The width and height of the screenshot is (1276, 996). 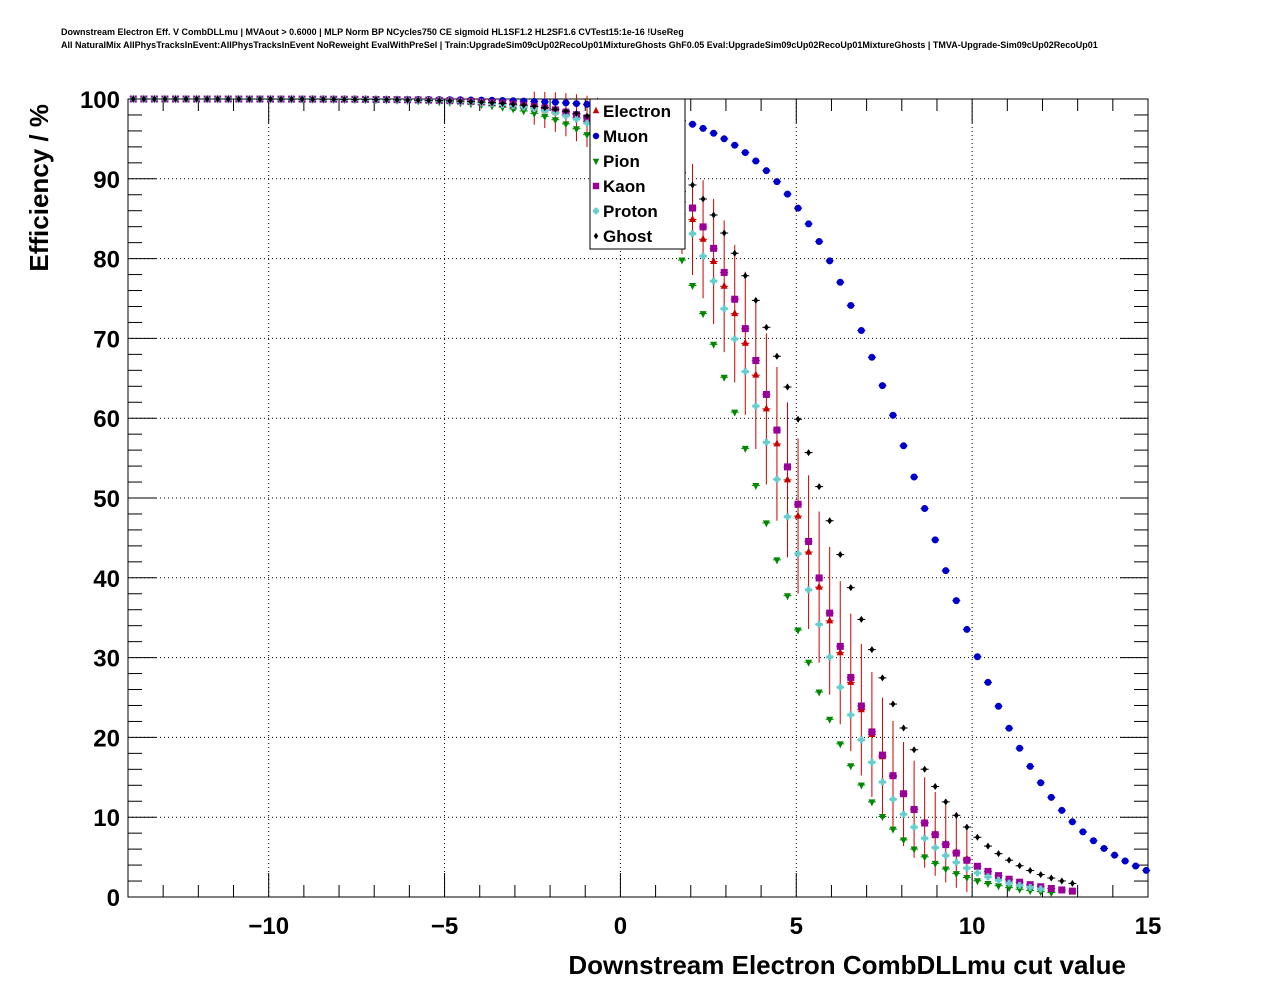 I want to click on x-tick-label: 5, so click(x=796, y=926).